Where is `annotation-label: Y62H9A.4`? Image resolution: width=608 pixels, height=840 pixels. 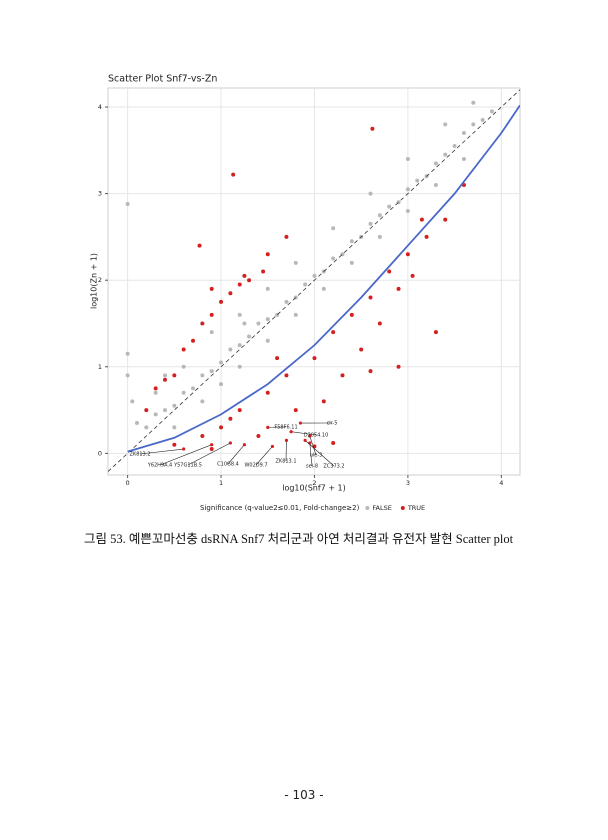
annotation-label: Y62H9A.4 is located at coordinates (159, 466).